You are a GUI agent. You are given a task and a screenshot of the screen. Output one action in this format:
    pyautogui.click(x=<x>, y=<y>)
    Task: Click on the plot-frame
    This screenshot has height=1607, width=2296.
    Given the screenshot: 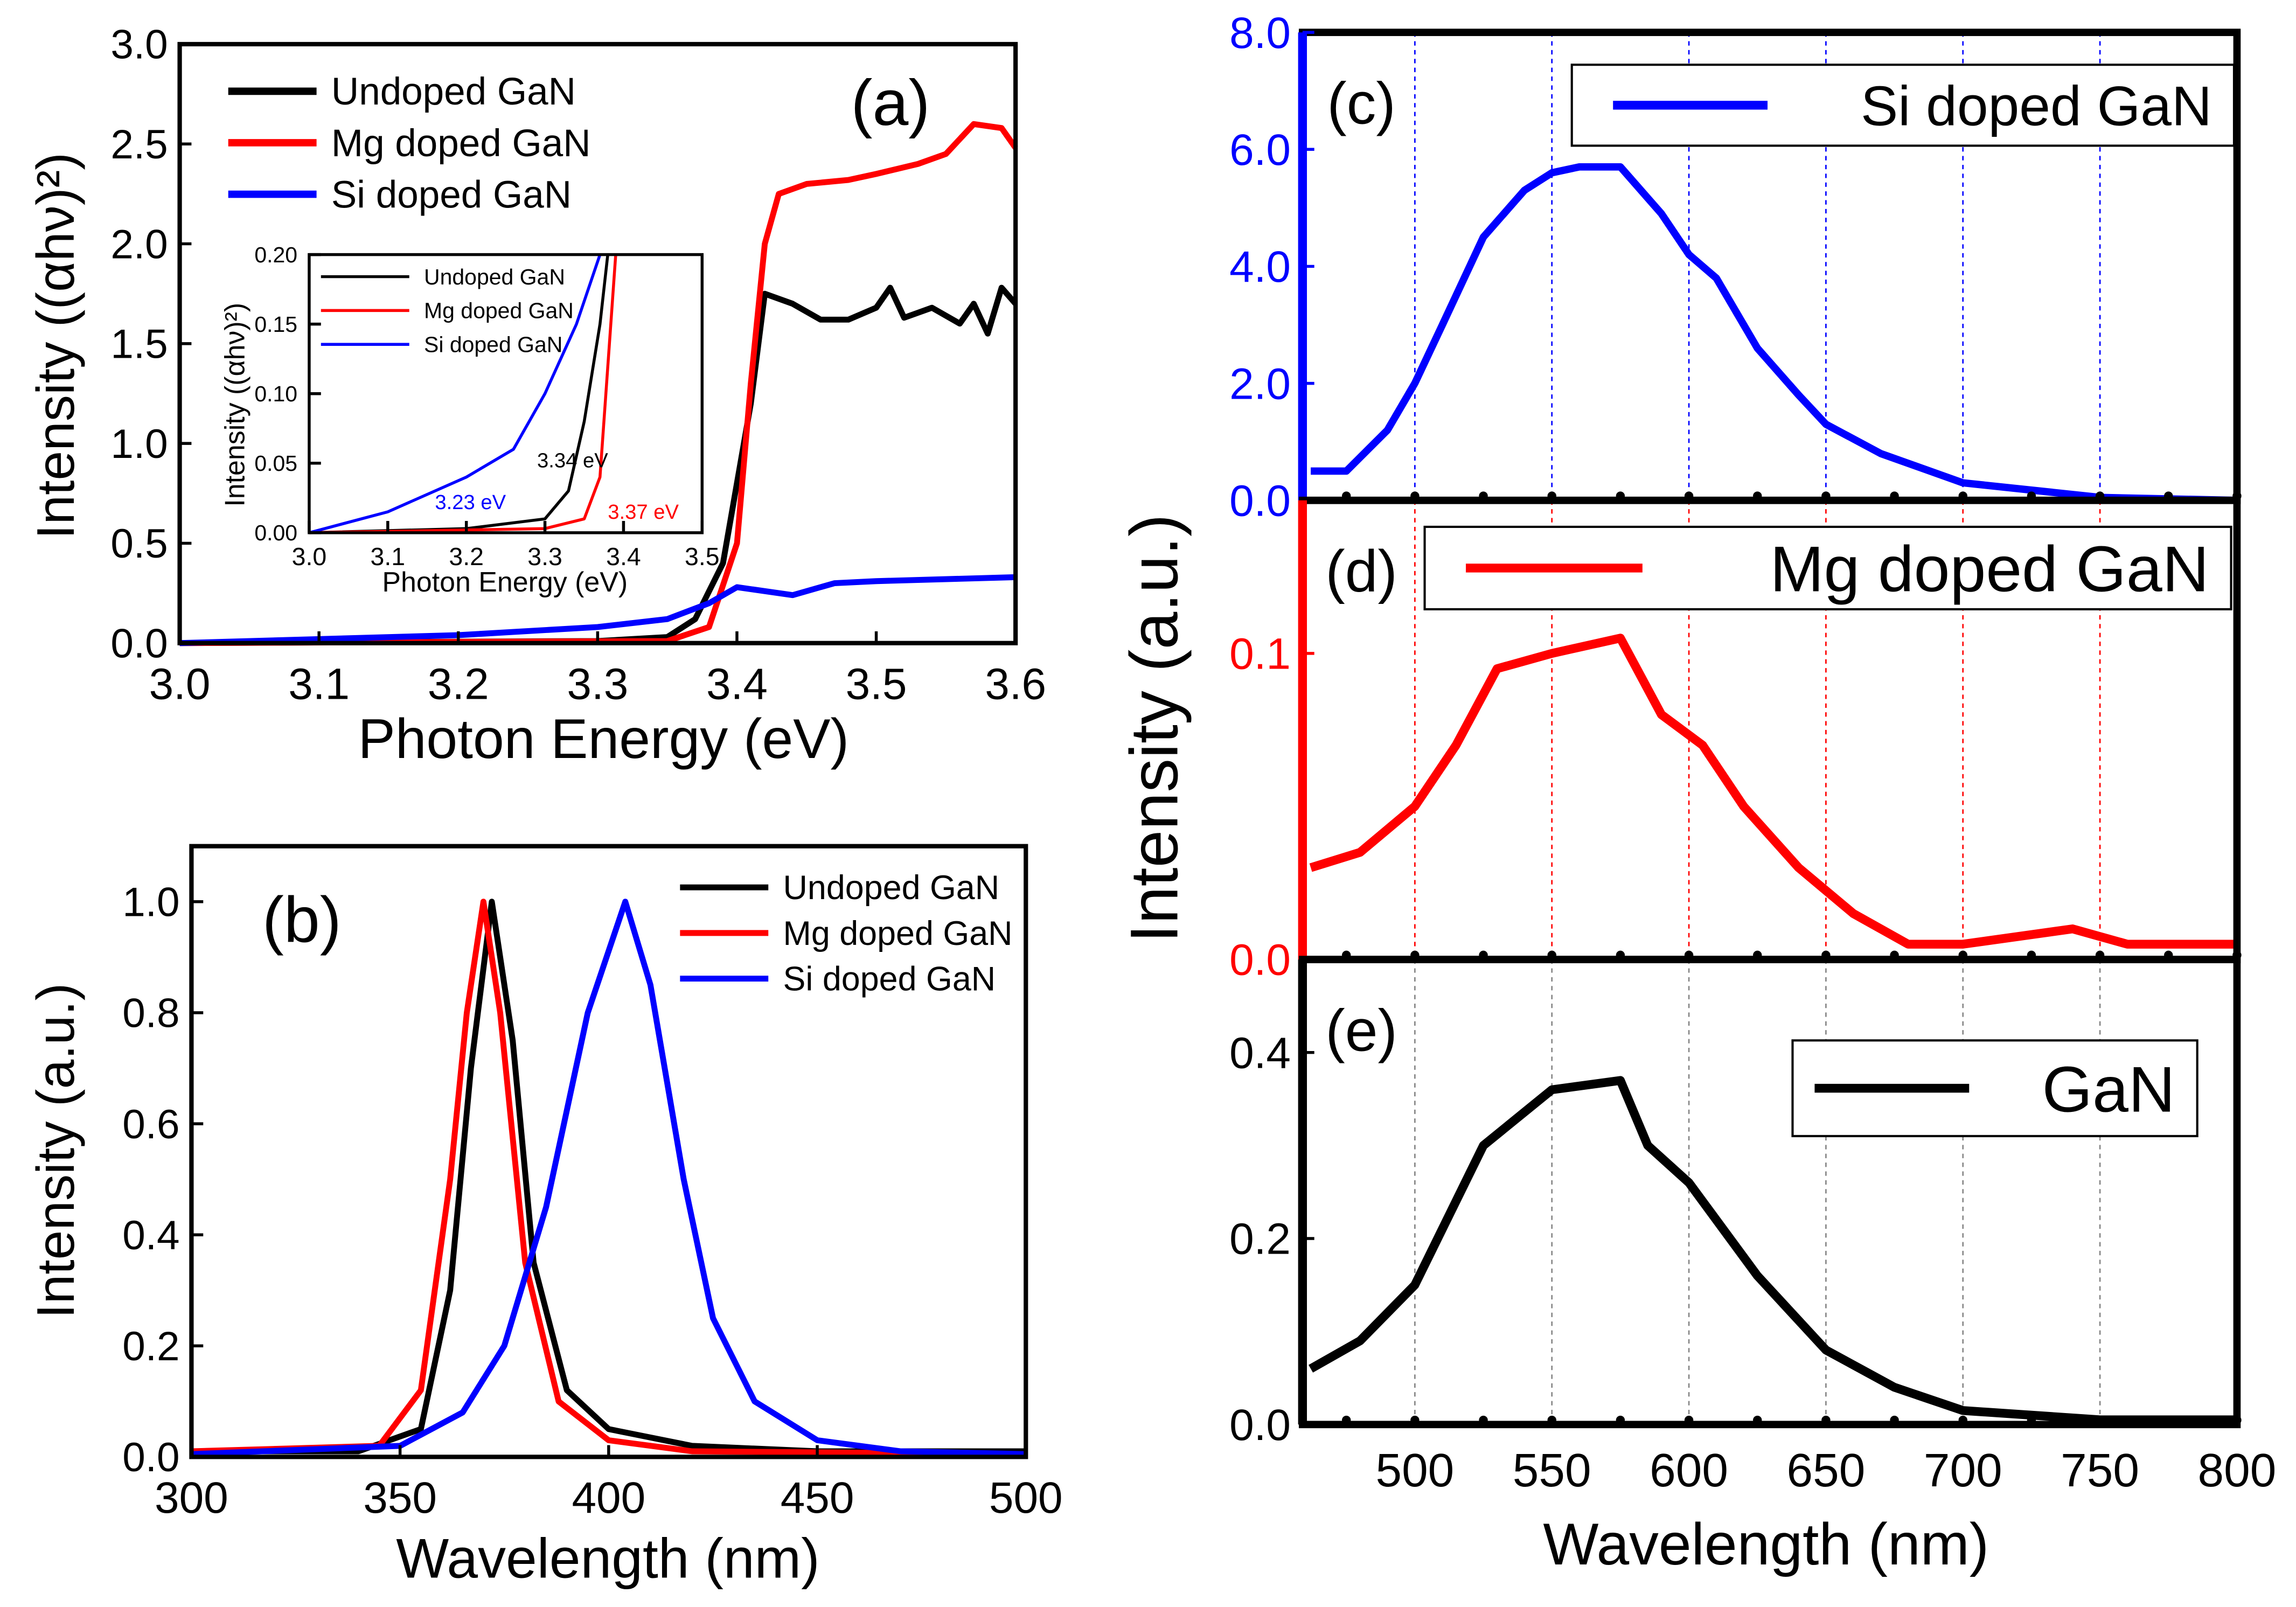 What is the action you would take?
    pyautogui.click(x=1769, y=1192)
    